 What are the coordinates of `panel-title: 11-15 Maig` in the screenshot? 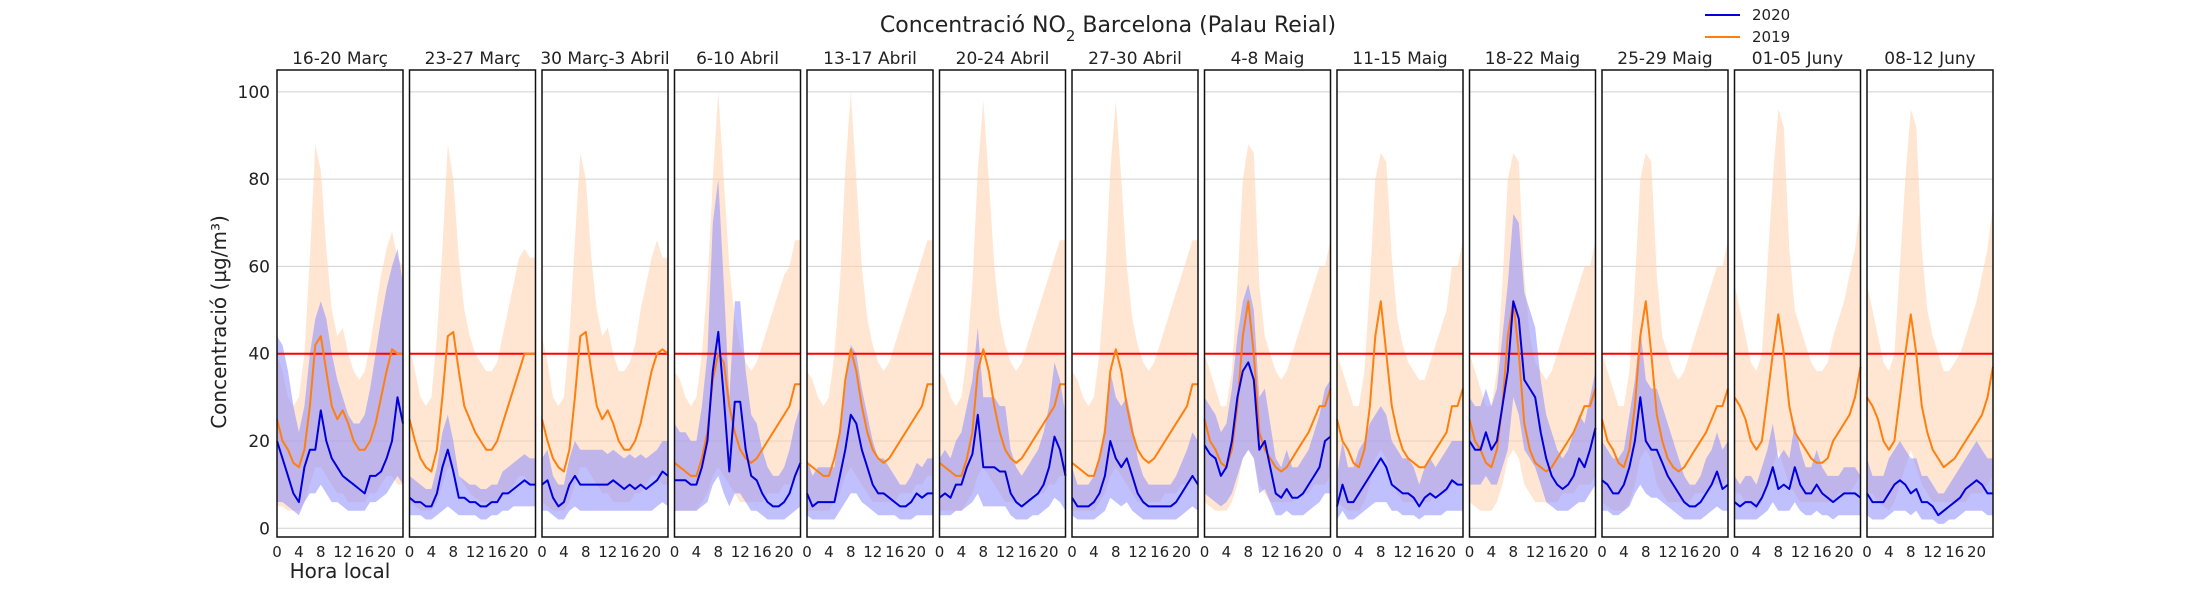 It's located at (1399, 59).